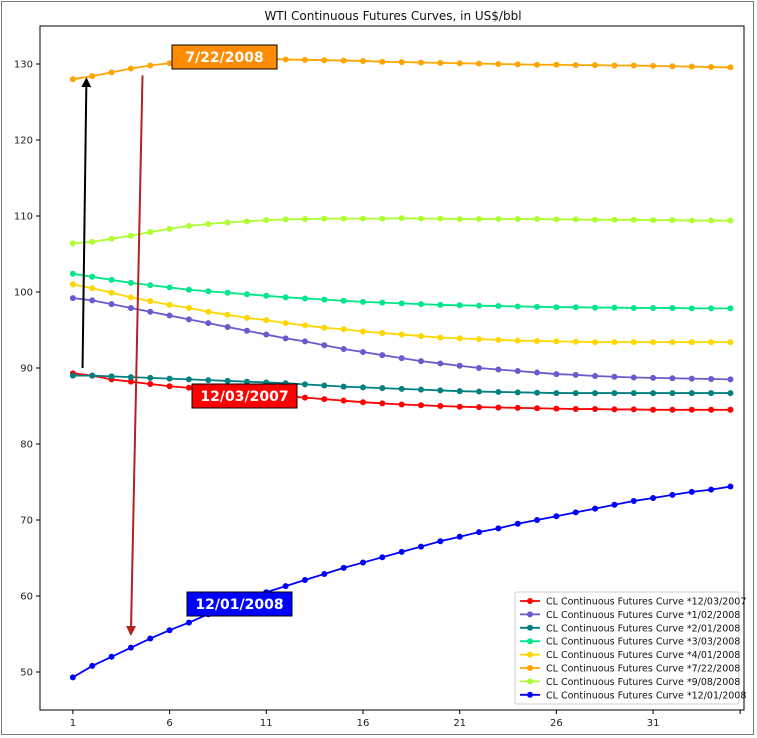 Image resolution: width=757 pixels, height=738 pixels. I want to click on annotation-arrow, so click(135, 355).